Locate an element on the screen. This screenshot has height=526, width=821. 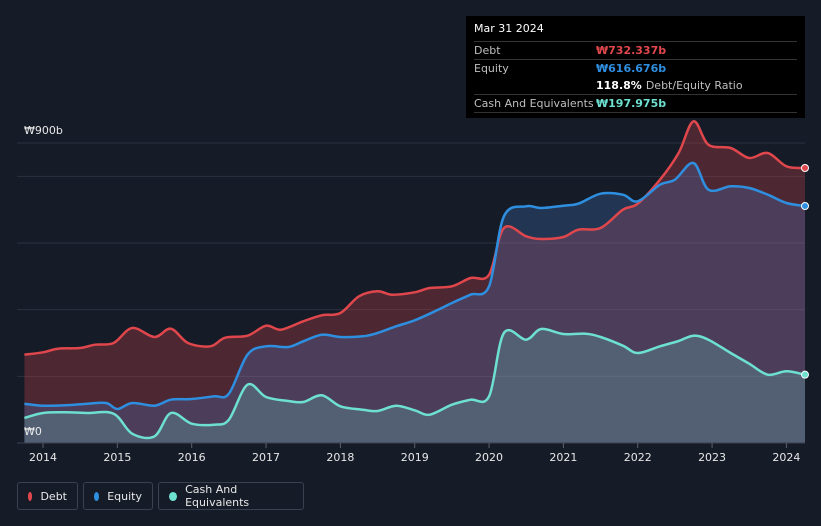
y-tick-label-max: ₩900b is located at coordinates (43, 130).